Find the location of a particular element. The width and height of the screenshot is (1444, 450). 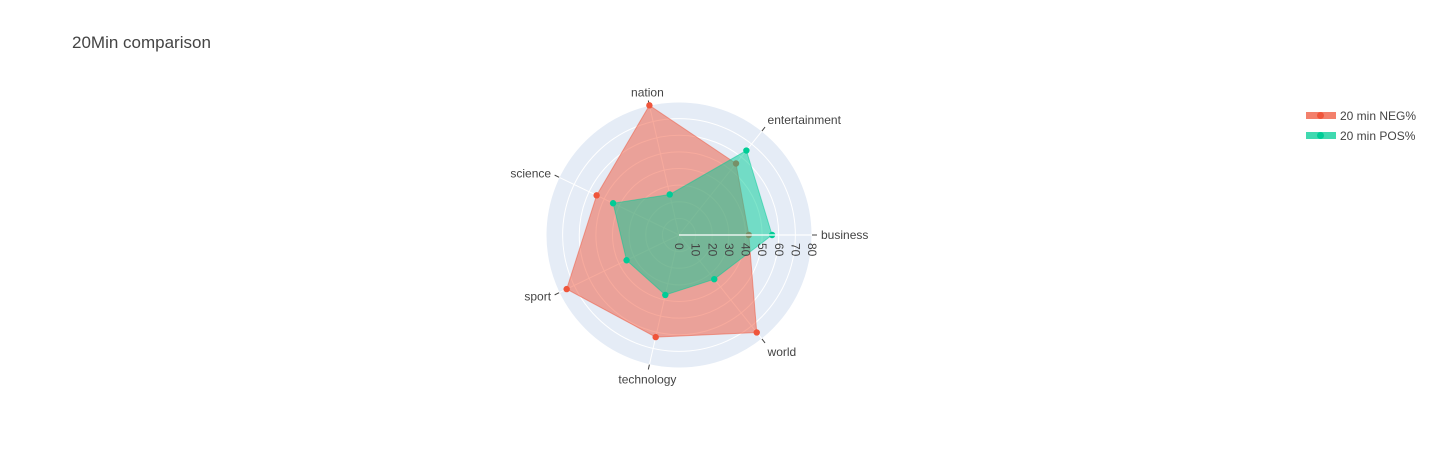

category-label-business: business is located at coordinates (844, 235).